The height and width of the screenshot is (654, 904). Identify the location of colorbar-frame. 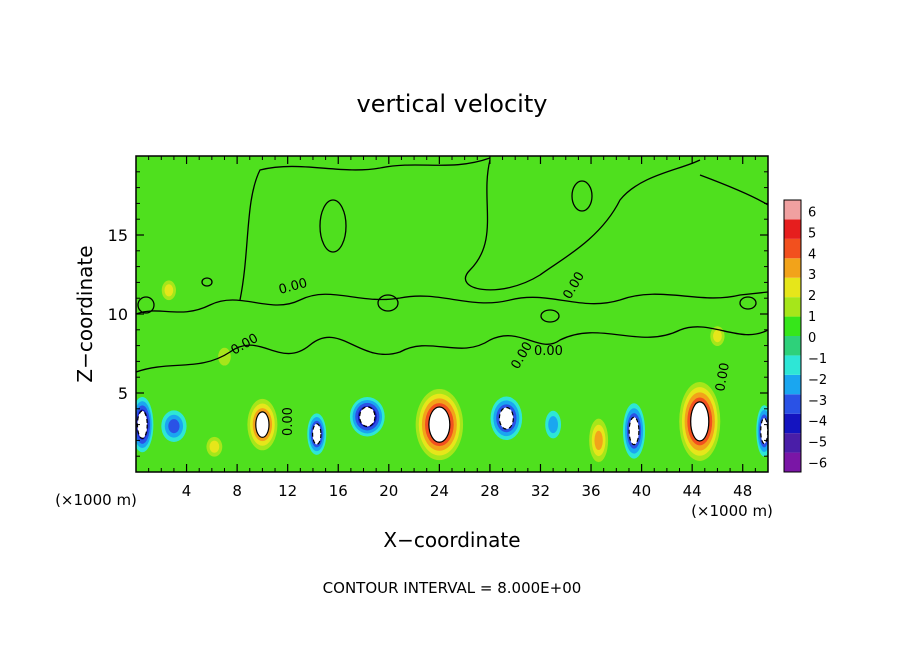
(792, 336).